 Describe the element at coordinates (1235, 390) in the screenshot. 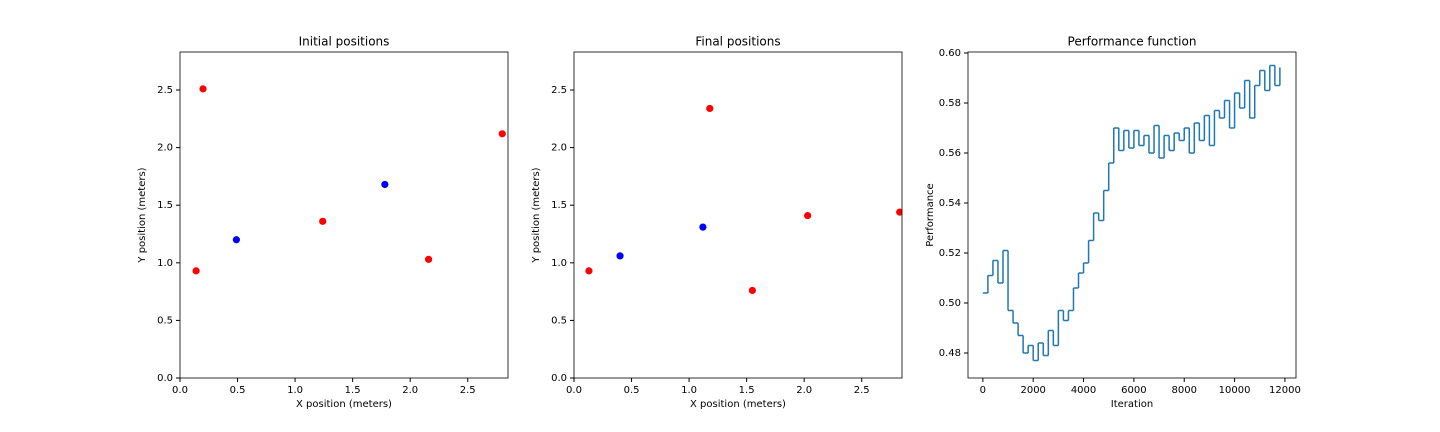

I see `x-tick-label: 10000` at that location.